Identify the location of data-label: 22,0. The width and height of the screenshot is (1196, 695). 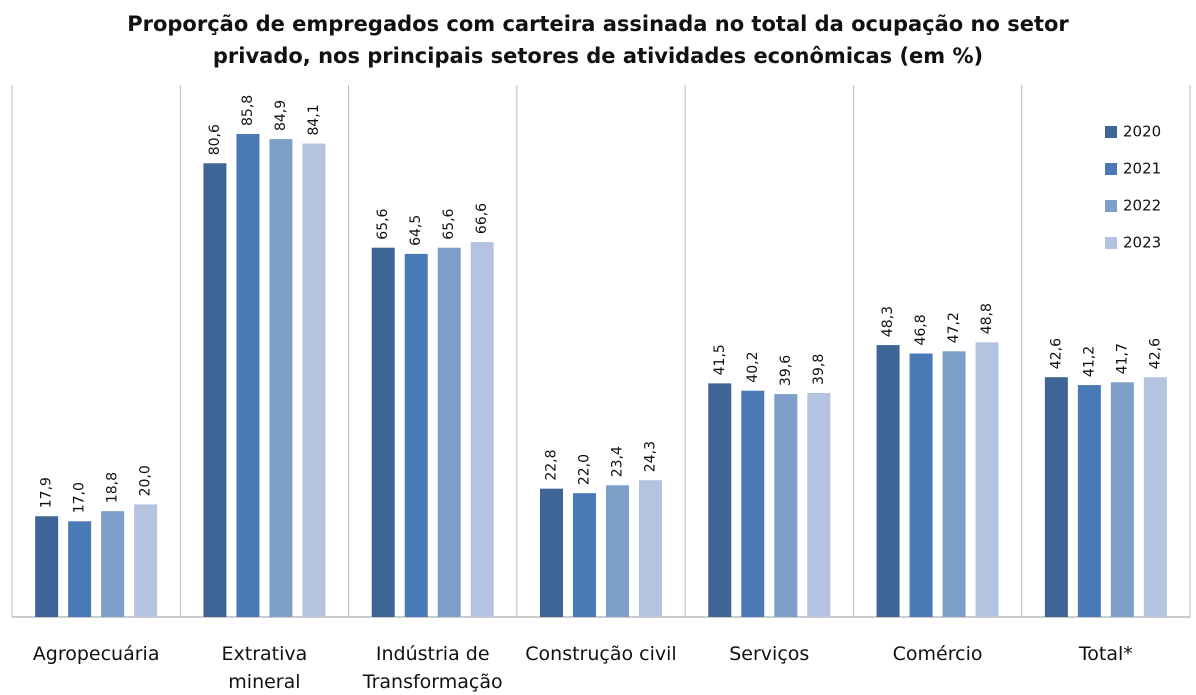
(585, 469).